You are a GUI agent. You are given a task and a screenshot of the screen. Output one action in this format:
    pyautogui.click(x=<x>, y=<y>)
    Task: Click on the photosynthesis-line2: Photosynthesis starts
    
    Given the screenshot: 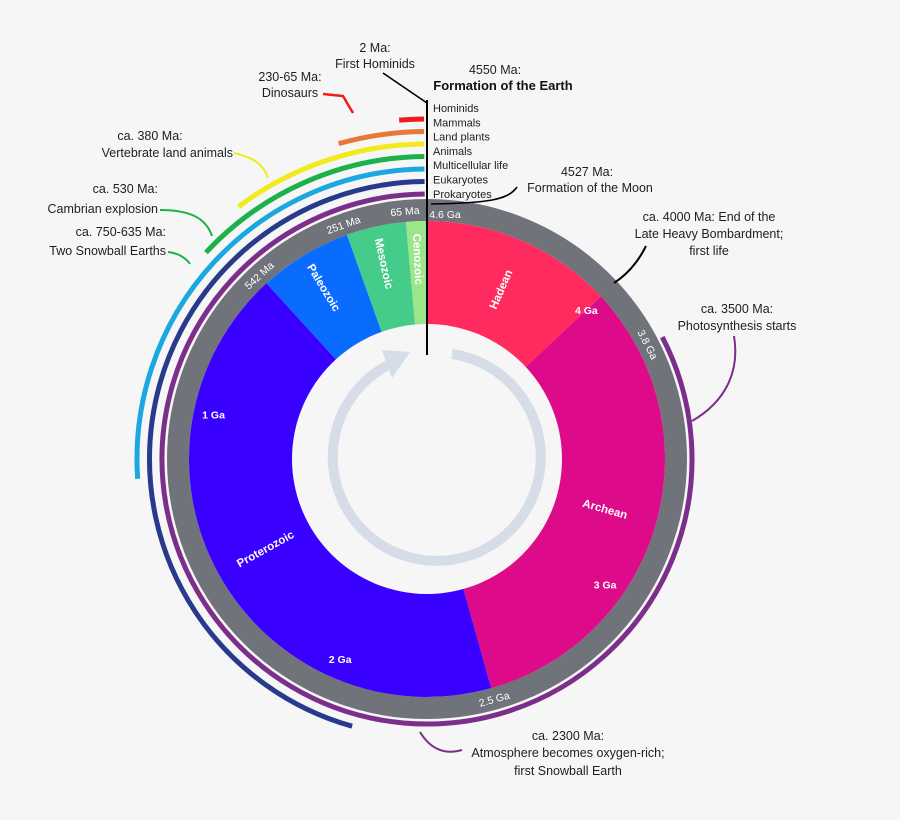 What is the action you would take?
    pyautogui.click(x=737, y=326)
    